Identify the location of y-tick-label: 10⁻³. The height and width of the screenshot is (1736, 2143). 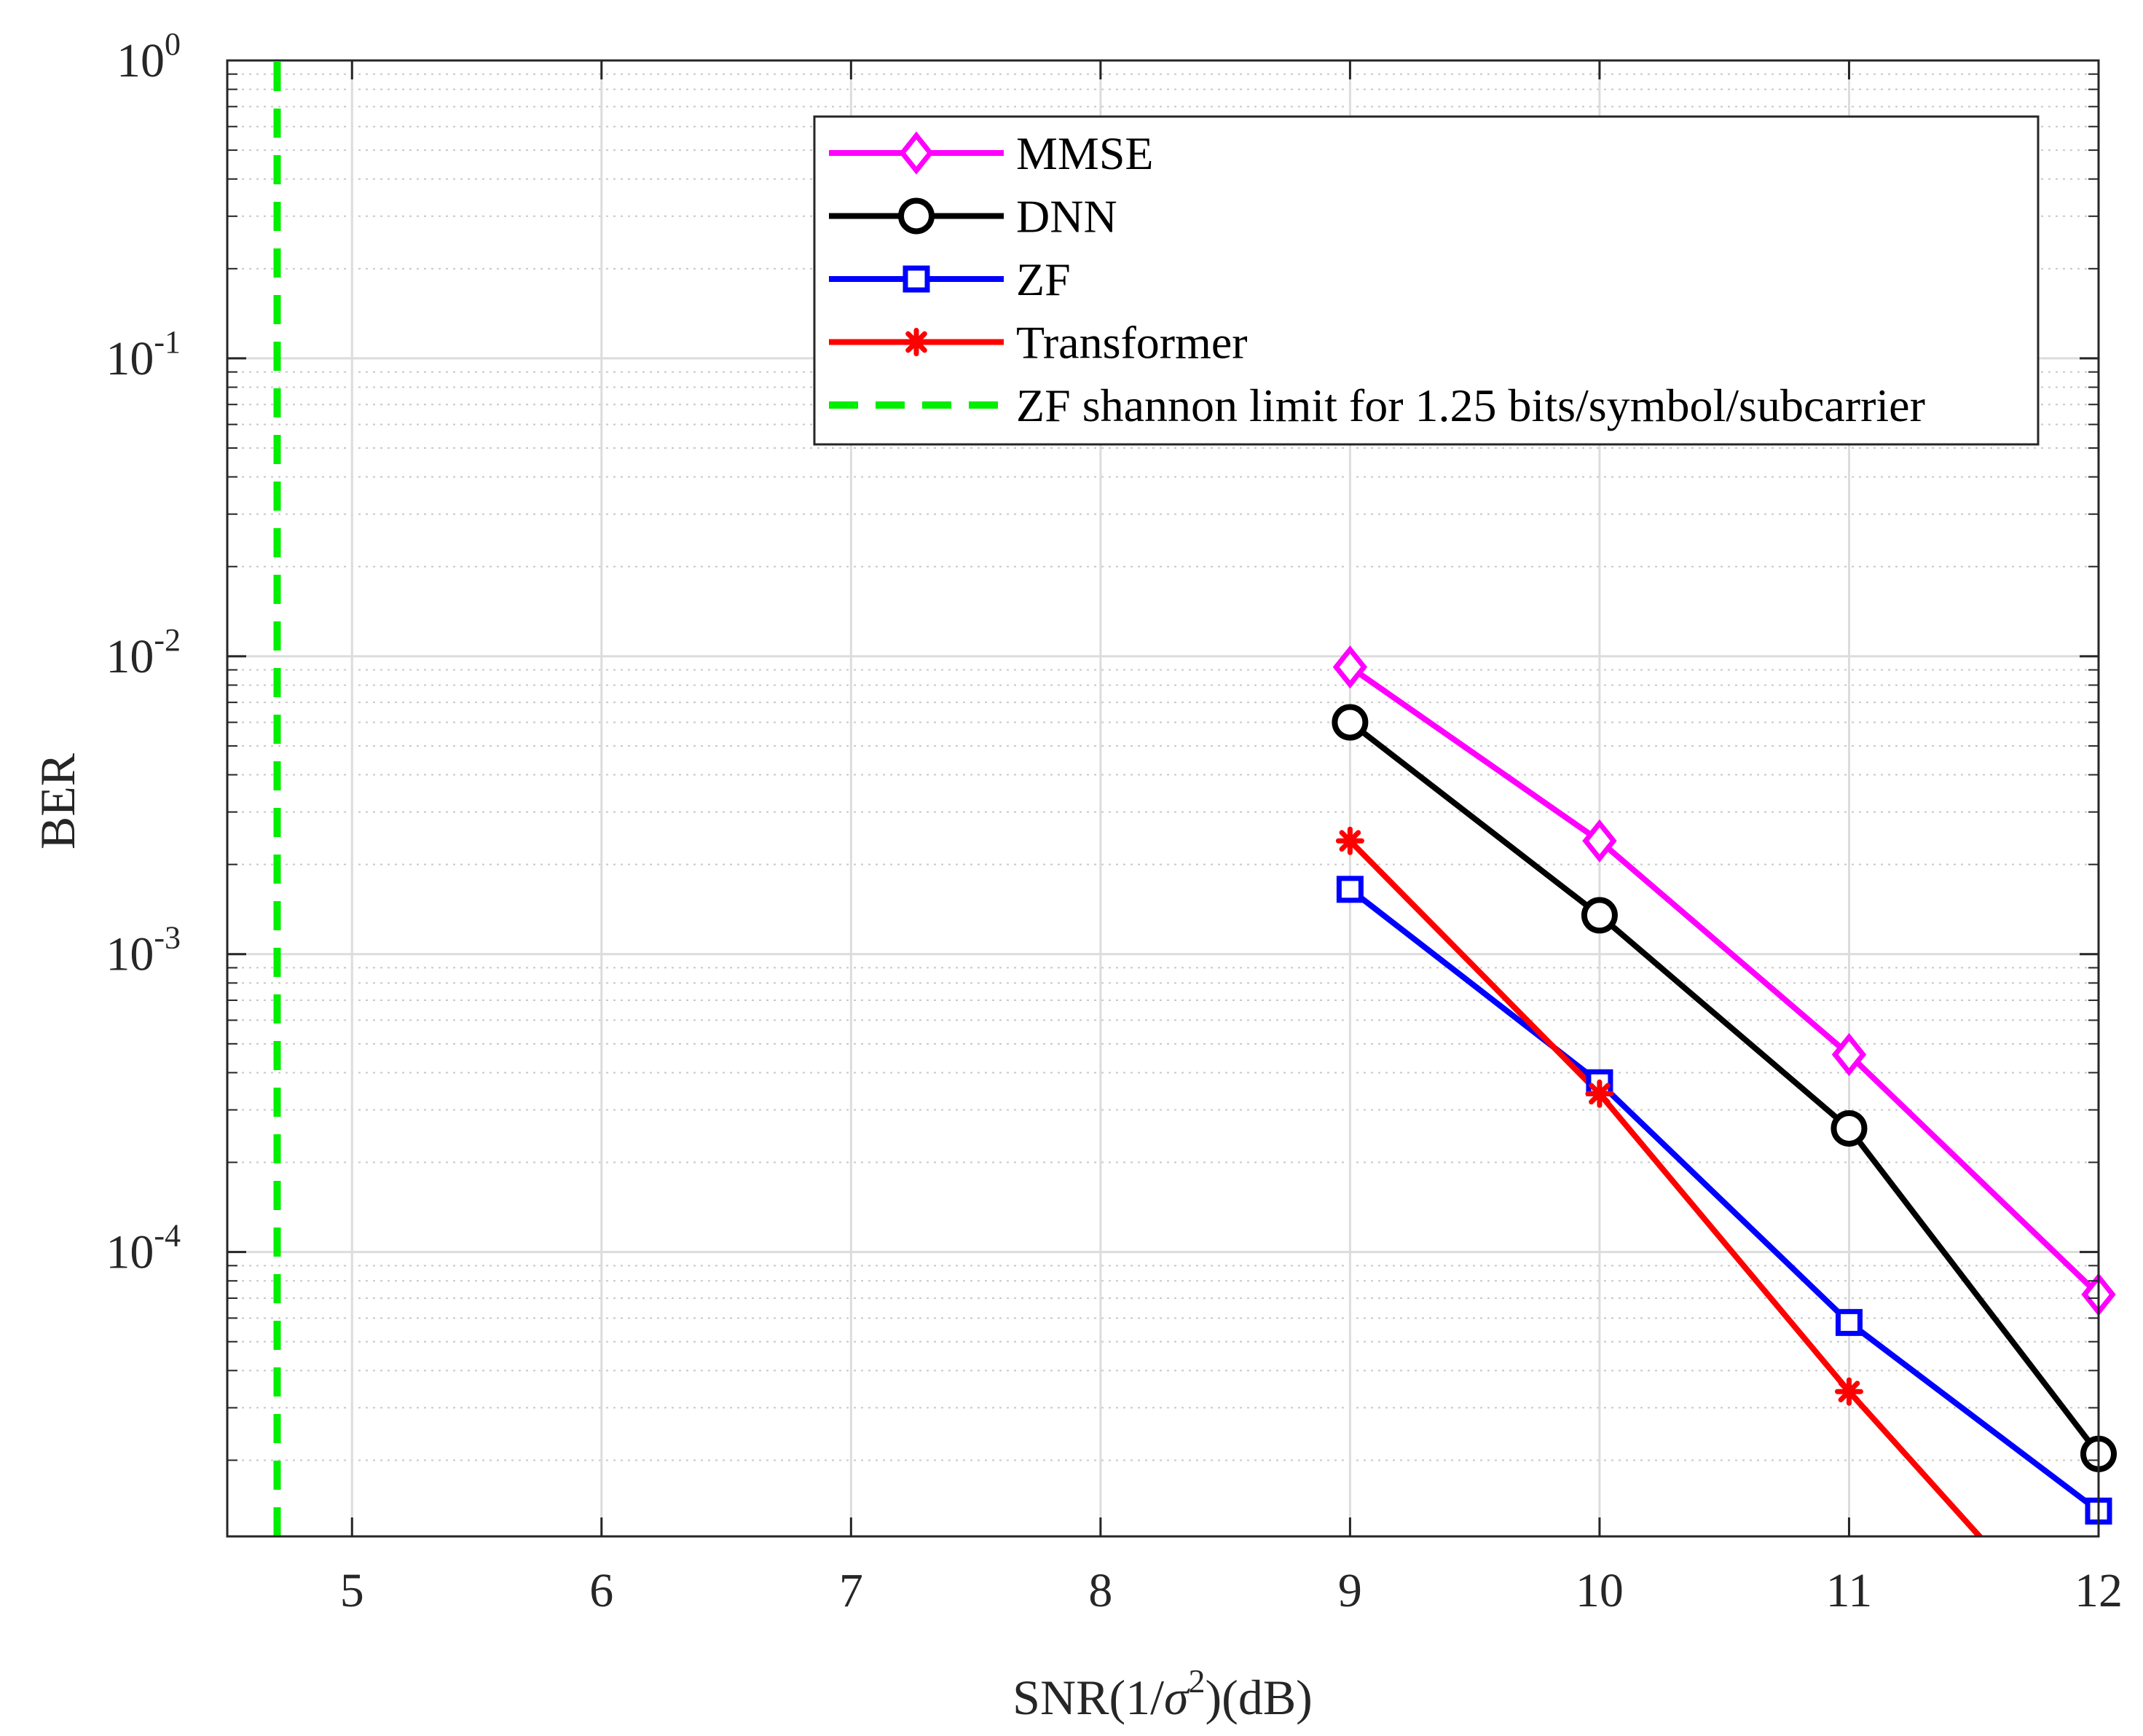
(143, 950).